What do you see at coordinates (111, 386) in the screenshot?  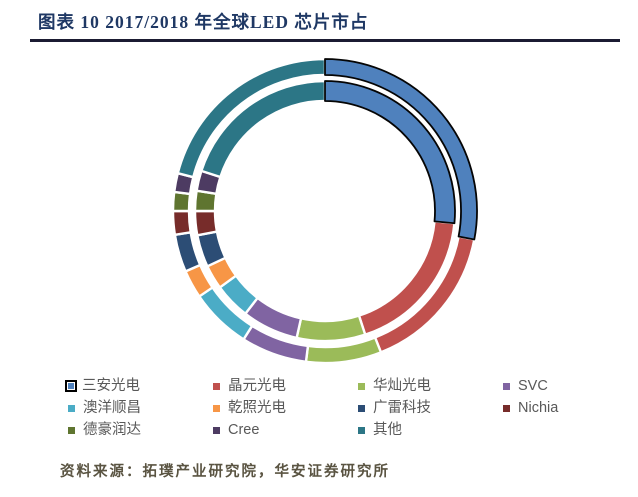 I see `legend-label: 三安光电` at bounding box center [111, 386].